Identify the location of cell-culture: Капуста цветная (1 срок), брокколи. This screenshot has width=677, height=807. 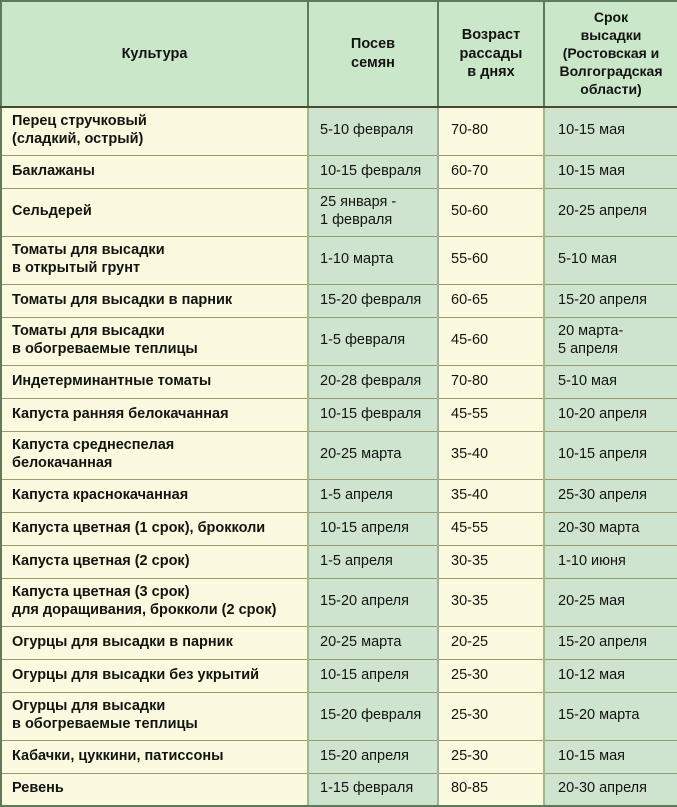
(154, 529).